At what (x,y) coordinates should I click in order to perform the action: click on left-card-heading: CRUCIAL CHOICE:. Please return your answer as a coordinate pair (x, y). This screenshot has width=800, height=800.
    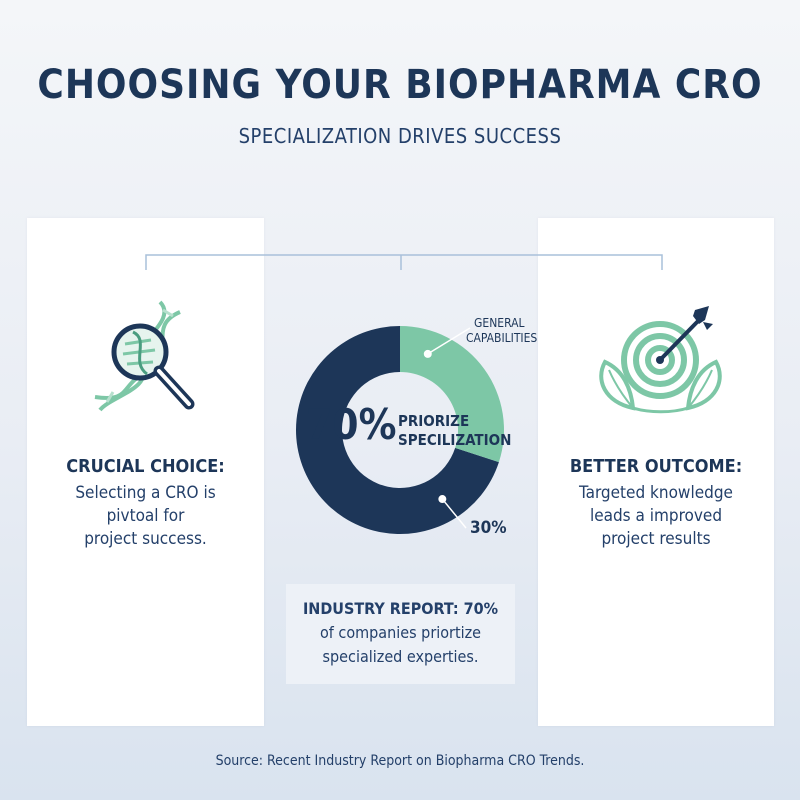
    Looking at the image, I should click on (145, 466).